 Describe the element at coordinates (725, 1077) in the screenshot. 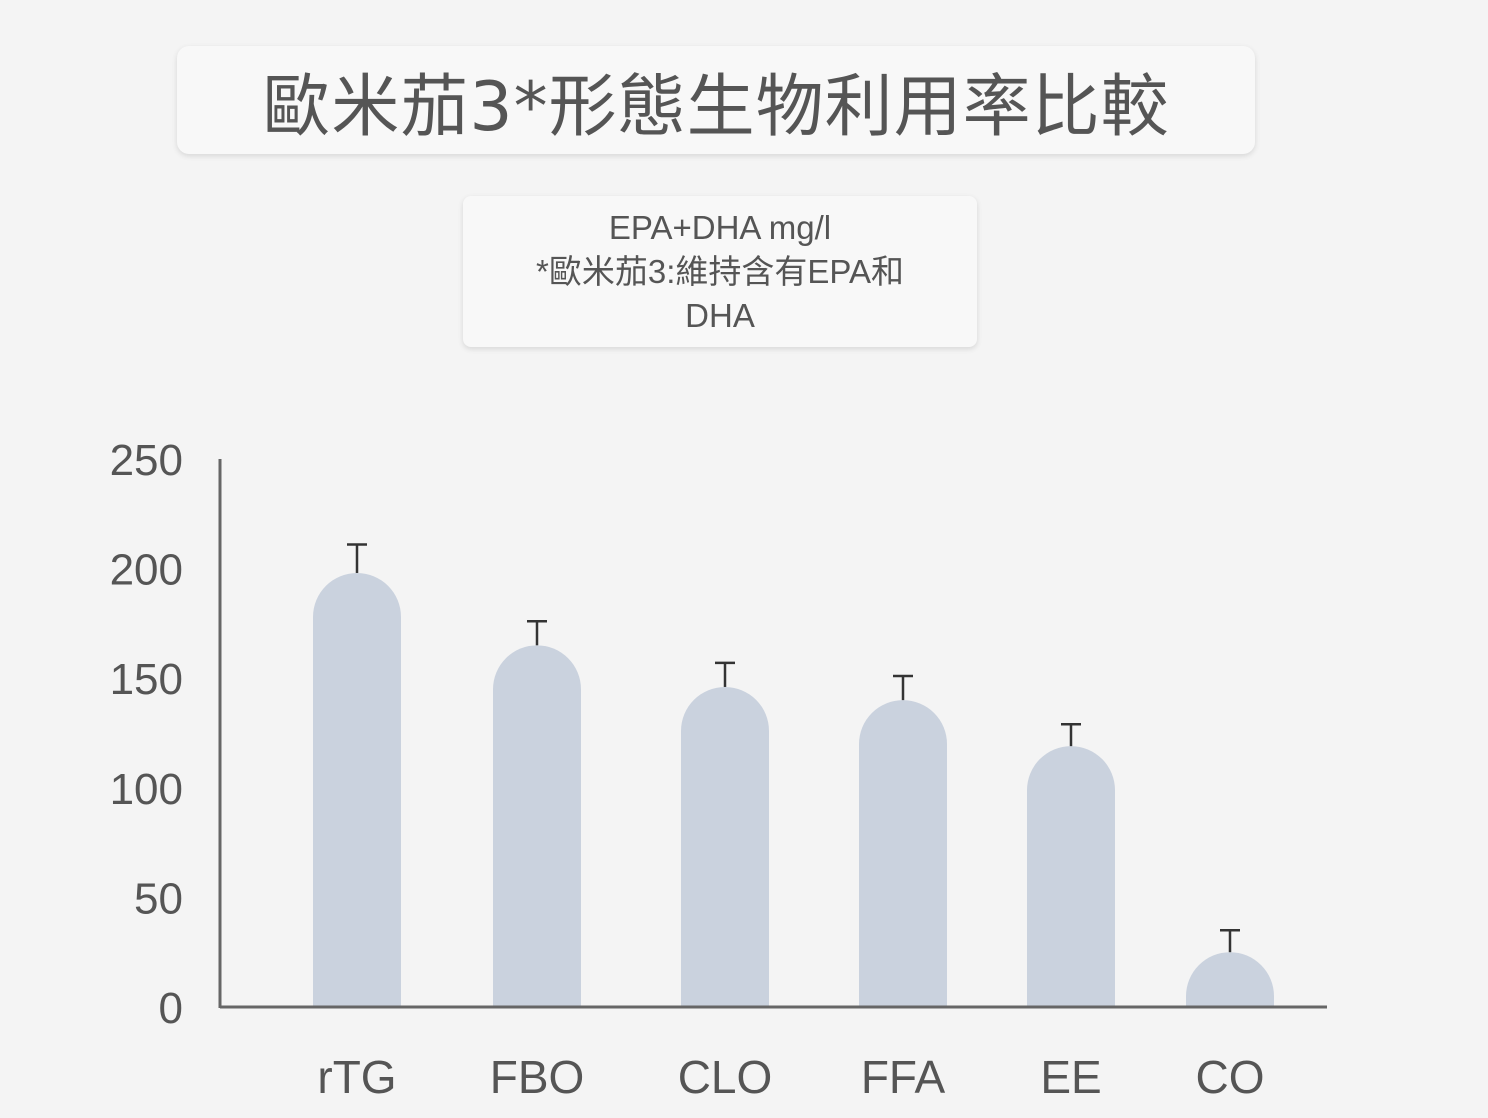

I see `x-tick-label: CLO` at that location.